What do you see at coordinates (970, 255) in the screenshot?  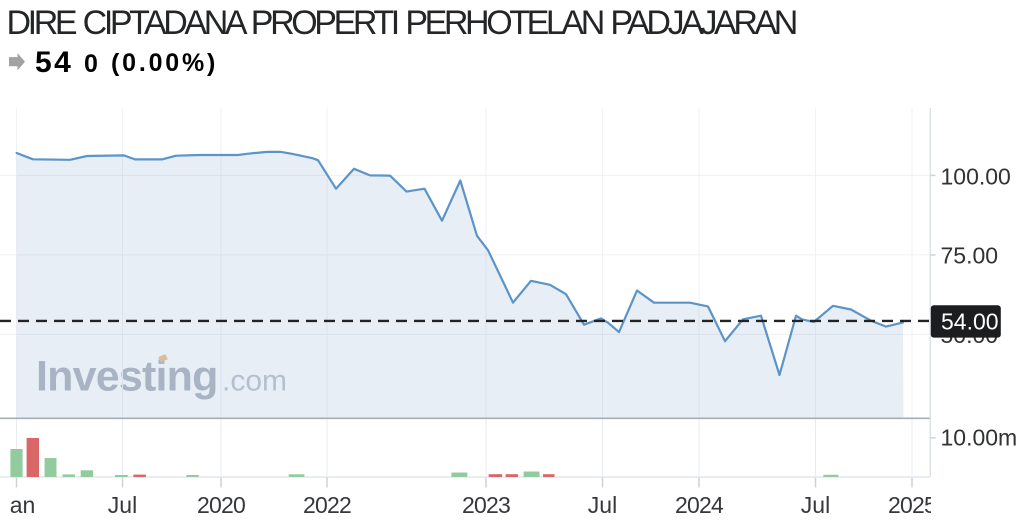 I see `svg-text: 75.00` at bounding box center [970, 255].